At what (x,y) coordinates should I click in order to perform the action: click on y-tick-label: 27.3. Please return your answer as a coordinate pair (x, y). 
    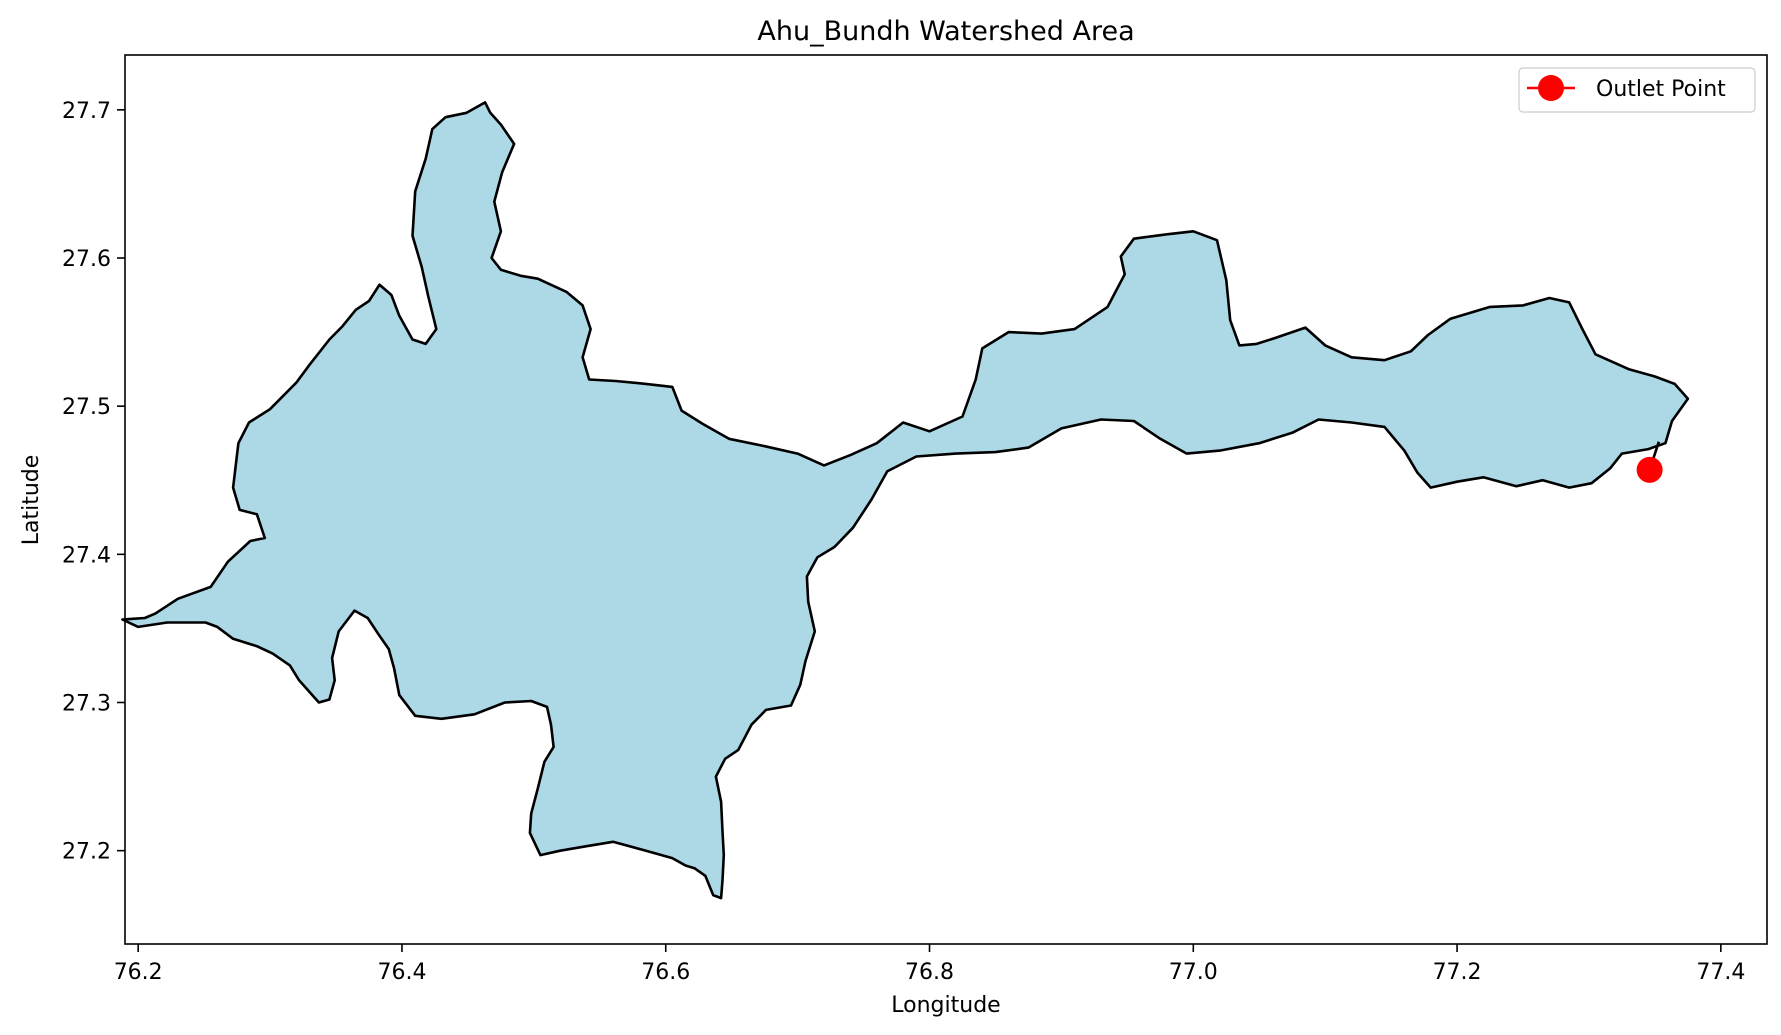
    Looking at the image, I should click on (86, 703).